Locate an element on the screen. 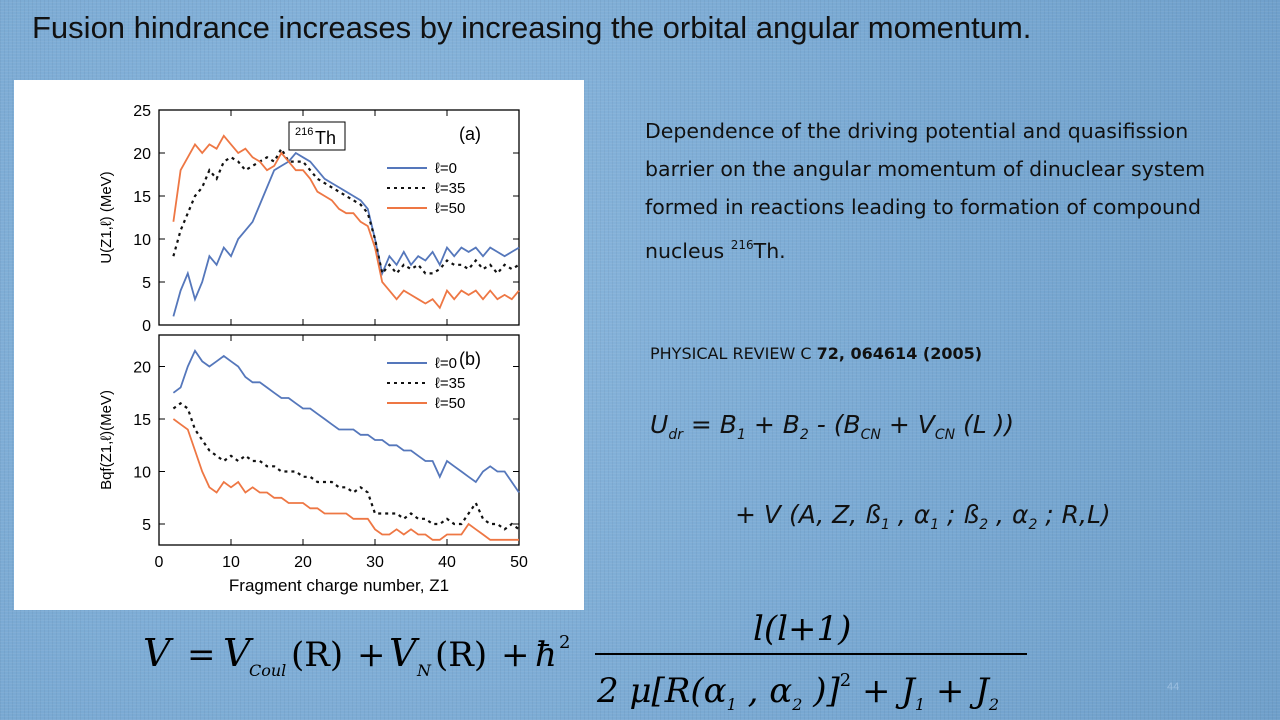 The height and width of the screenshot is (720, 1280). eq1-sub-cn-1: CN is located at coordinates (870, 435).